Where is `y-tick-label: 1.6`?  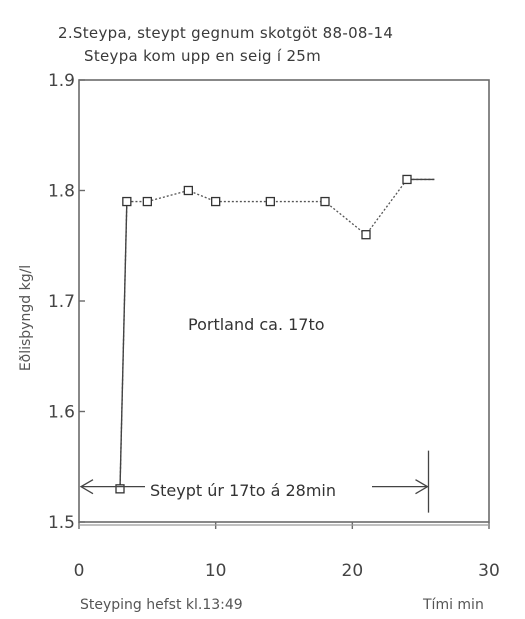
y-tick-label: 1.6 is located at coordinates (61, 413).